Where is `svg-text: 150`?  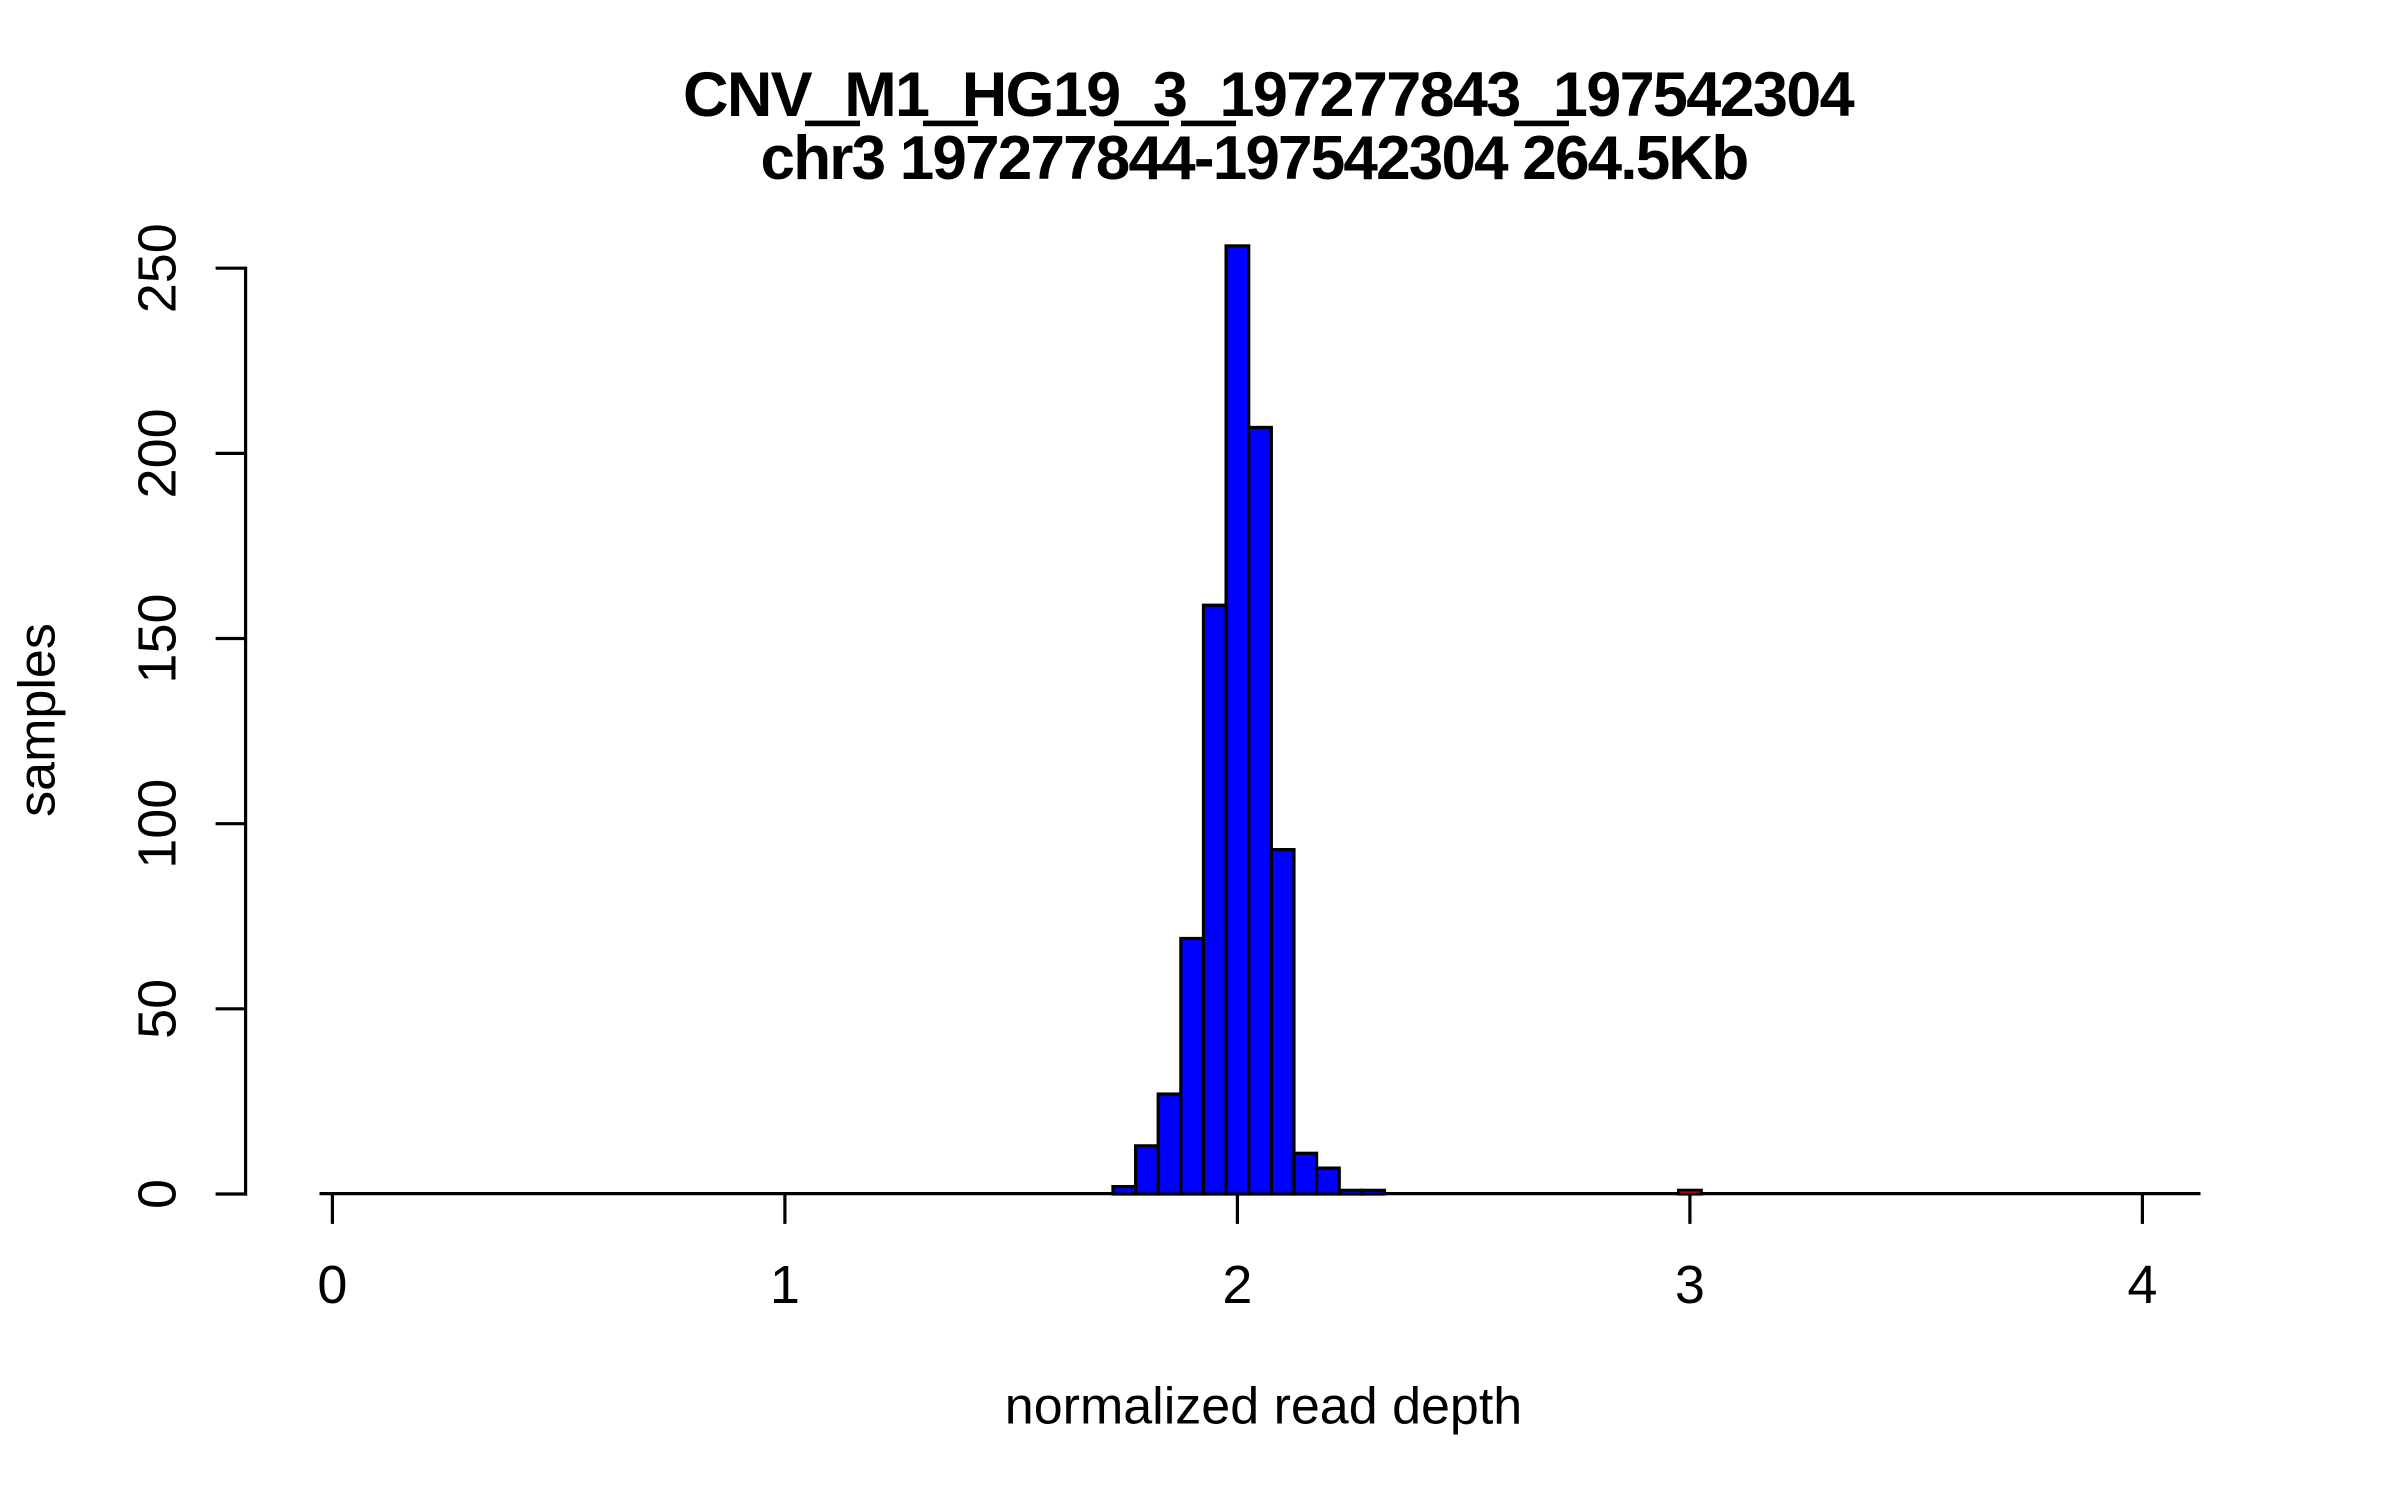 svg-text: 150 is located at coordinates (158, 638).